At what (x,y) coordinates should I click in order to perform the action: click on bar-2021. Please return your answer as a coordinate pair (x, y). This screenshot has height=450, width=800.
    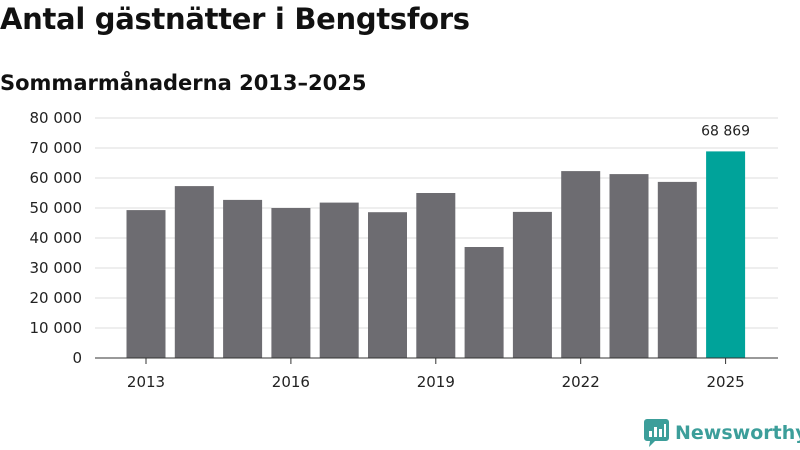
    Looking at the image, I should click on (532, 284).